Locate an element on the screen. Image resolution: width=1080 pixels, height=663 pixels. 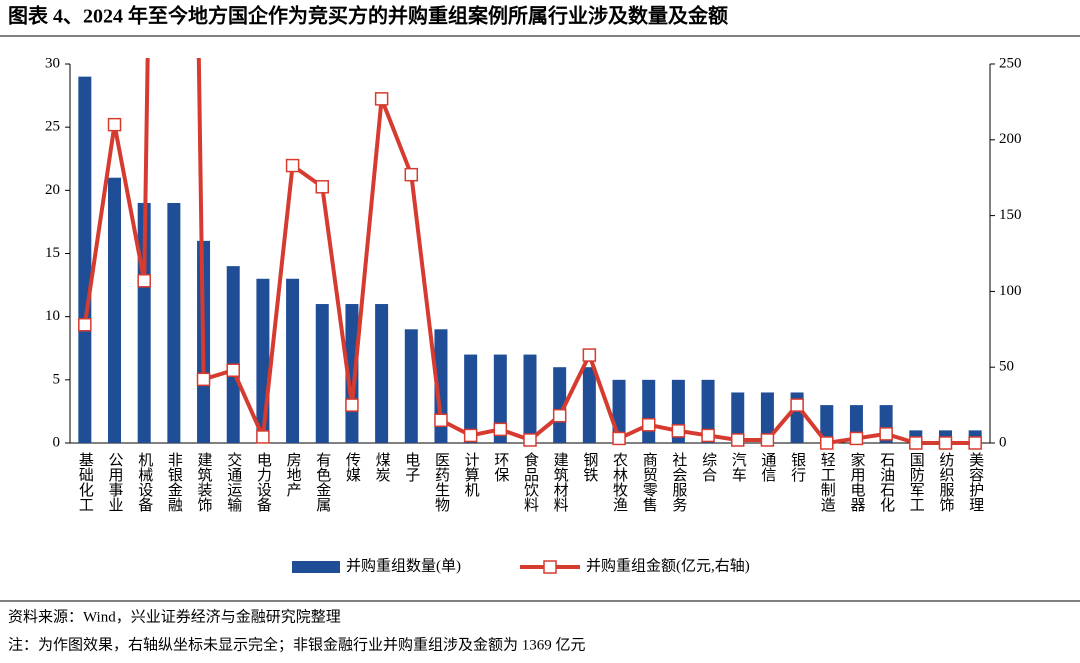
x-tick-label: 家用电器 is located at coordinates (856, 482).